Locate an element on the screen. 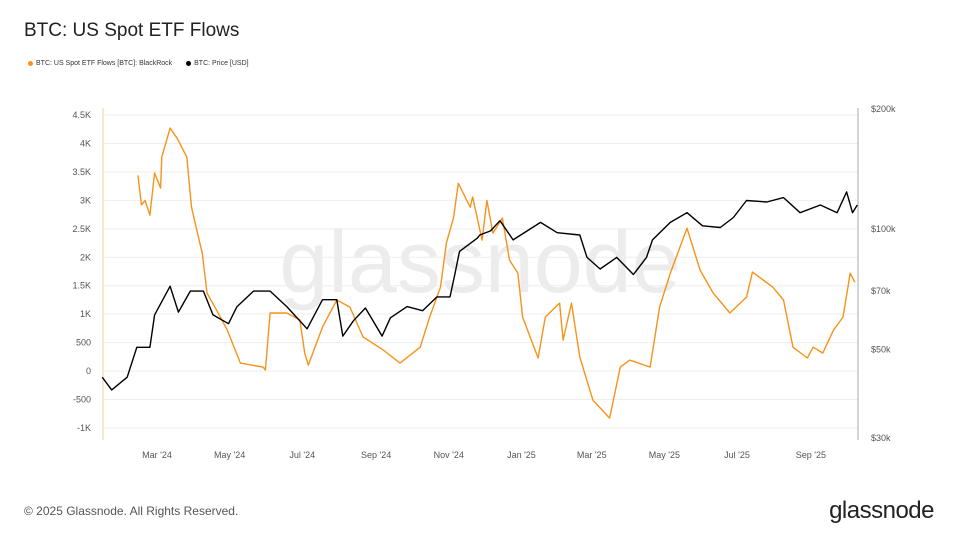 This screenshot has height=540, width=960. x-tick-label: Jul '24 is located at coordinates (302, 455).